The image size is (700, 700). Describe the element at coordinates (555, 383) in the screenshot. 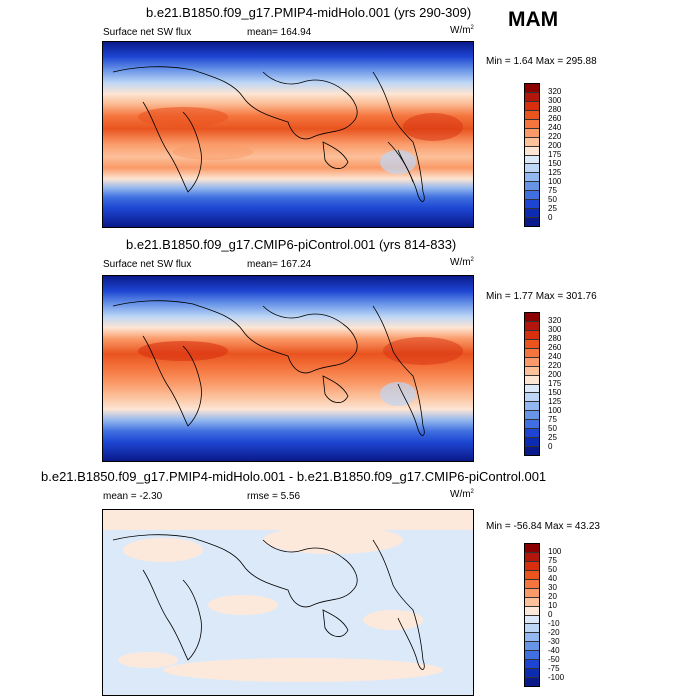

I see `panel2-colorbar-label: 175` at that location.